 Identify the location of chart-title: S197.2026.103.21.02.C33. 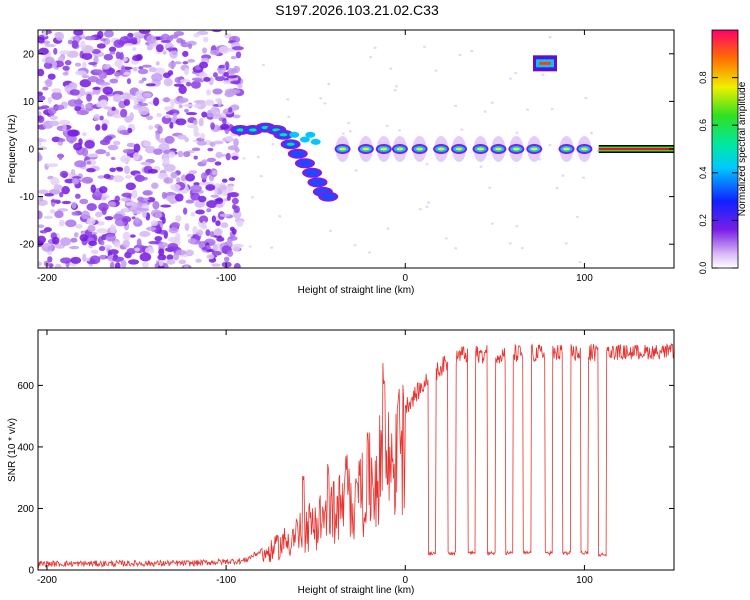
(357, 10).